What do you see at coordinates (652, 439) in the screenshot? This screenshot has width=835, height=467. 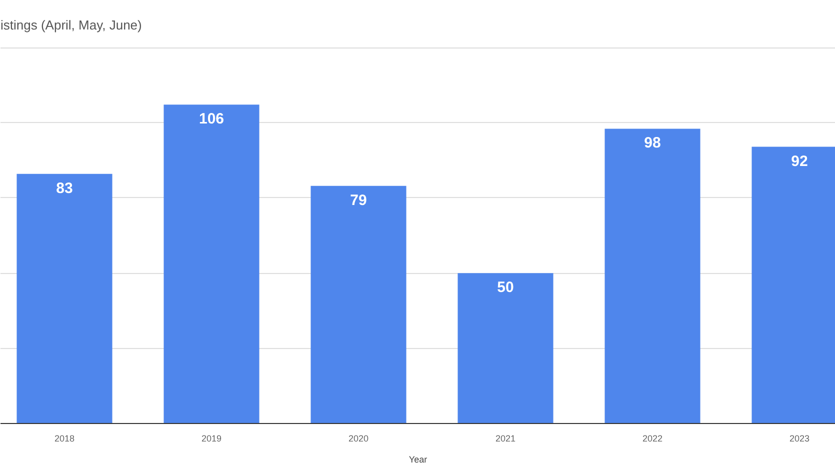 I see `x-tick-label: 2022` at bounding box center [652, 439].